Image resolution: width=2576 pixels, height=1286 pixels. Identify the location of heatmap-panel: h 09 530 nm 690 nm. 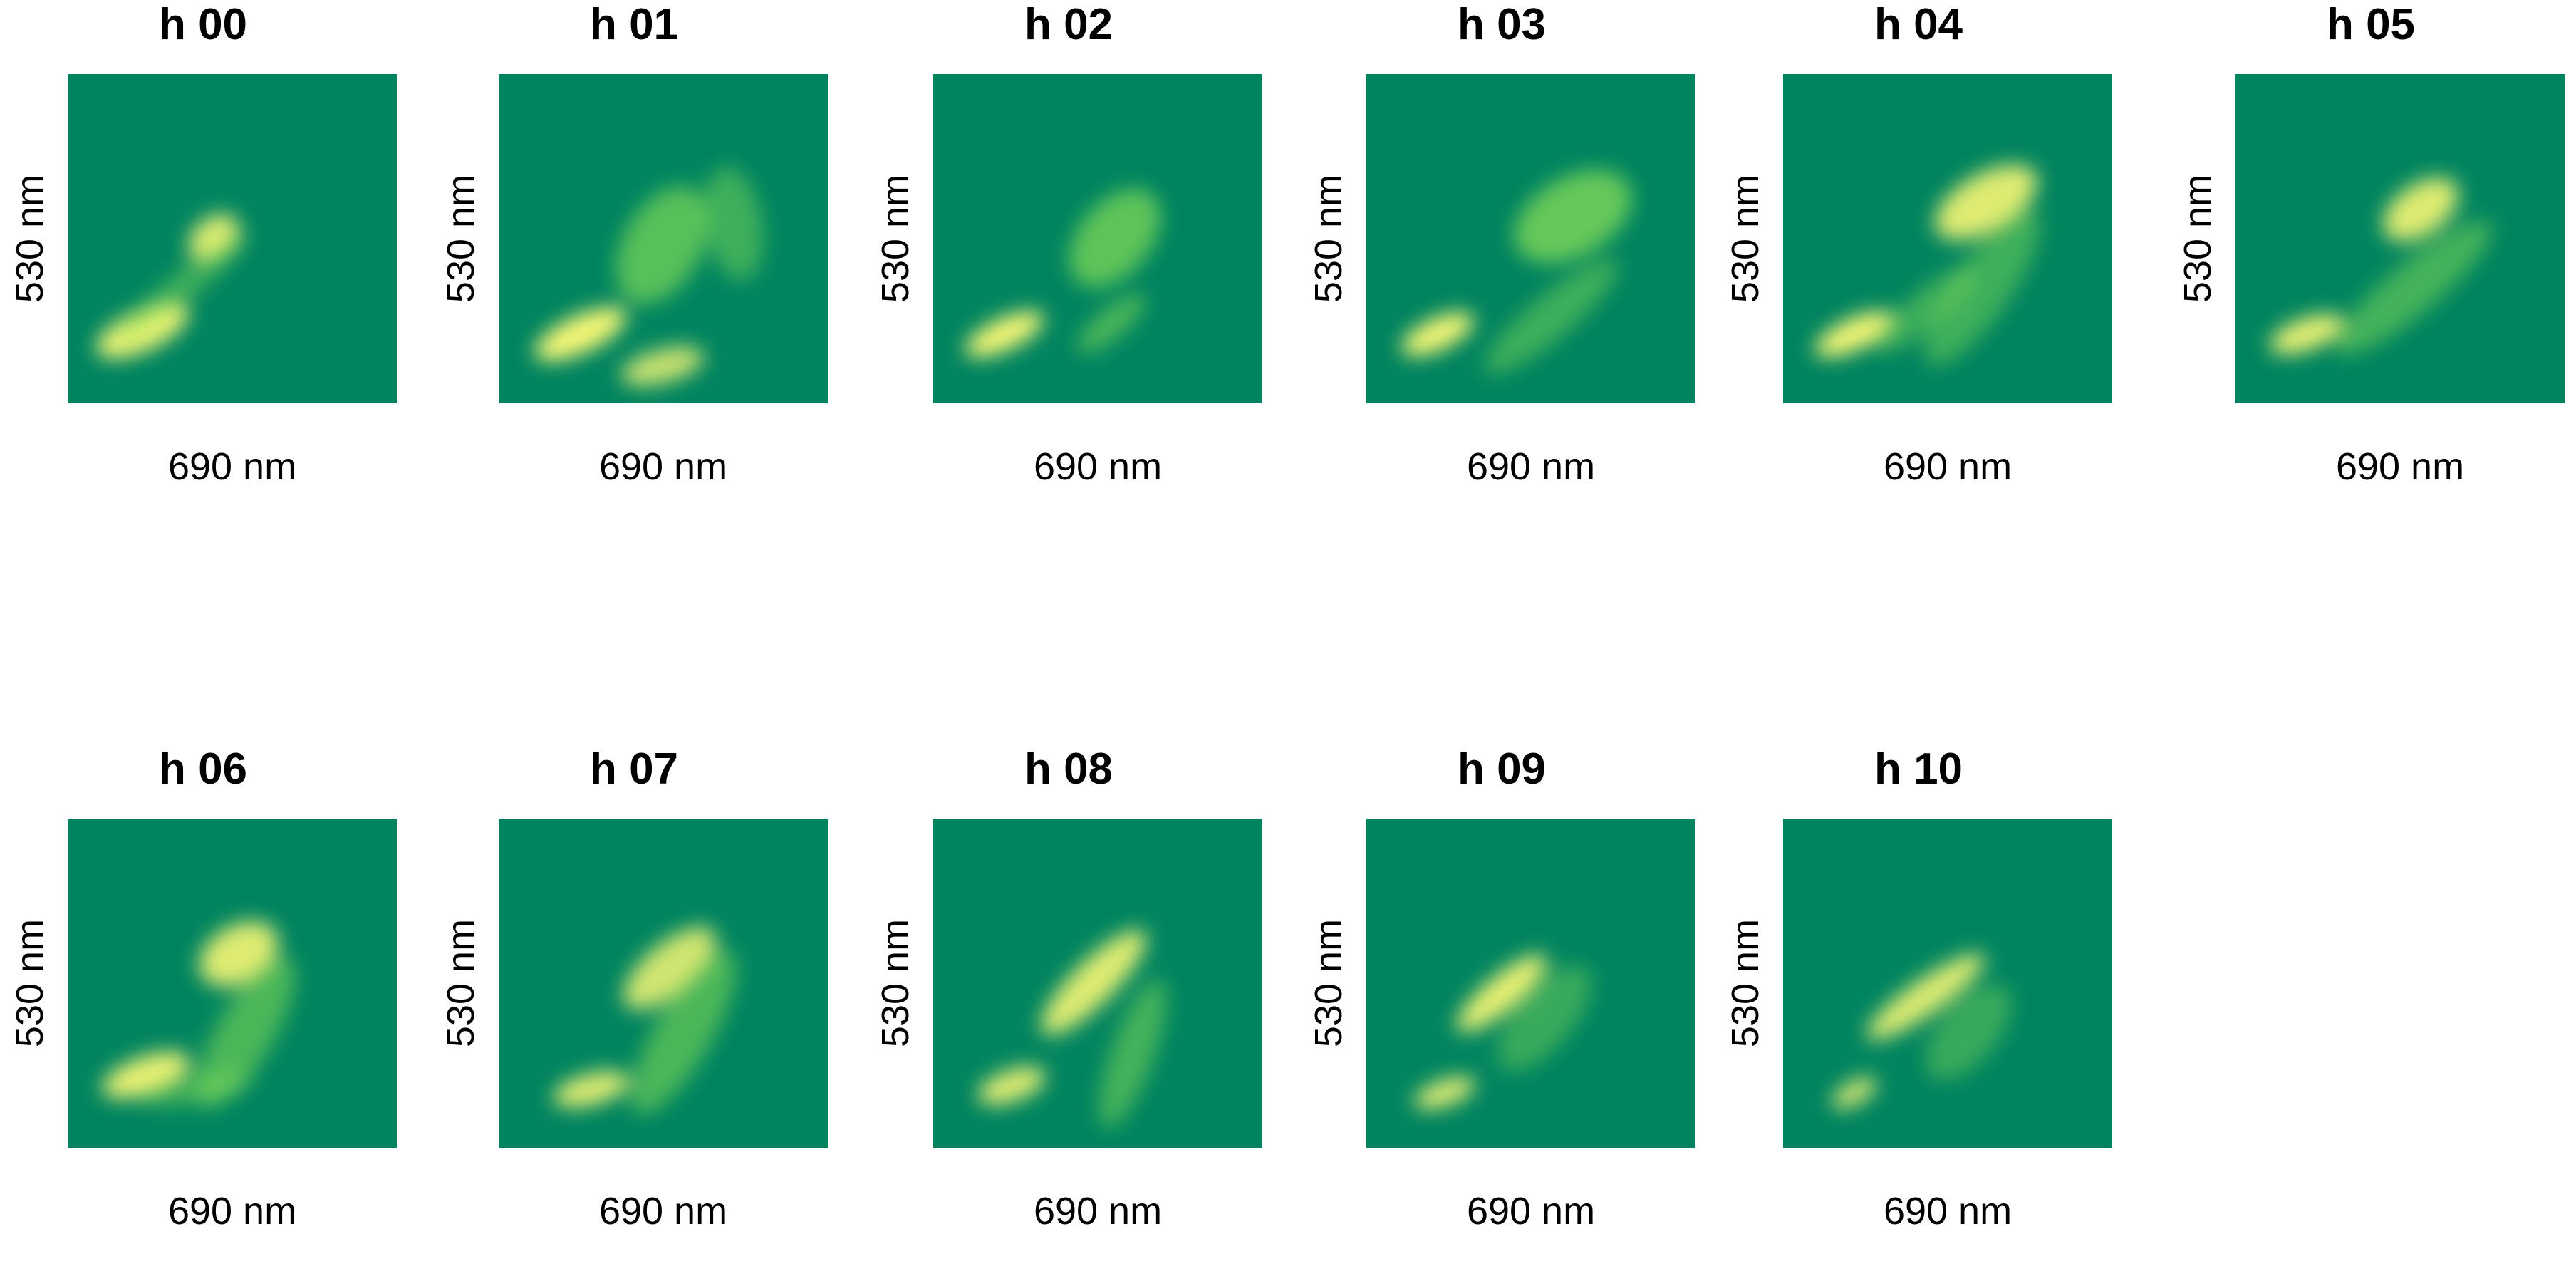
(1512, 1015).